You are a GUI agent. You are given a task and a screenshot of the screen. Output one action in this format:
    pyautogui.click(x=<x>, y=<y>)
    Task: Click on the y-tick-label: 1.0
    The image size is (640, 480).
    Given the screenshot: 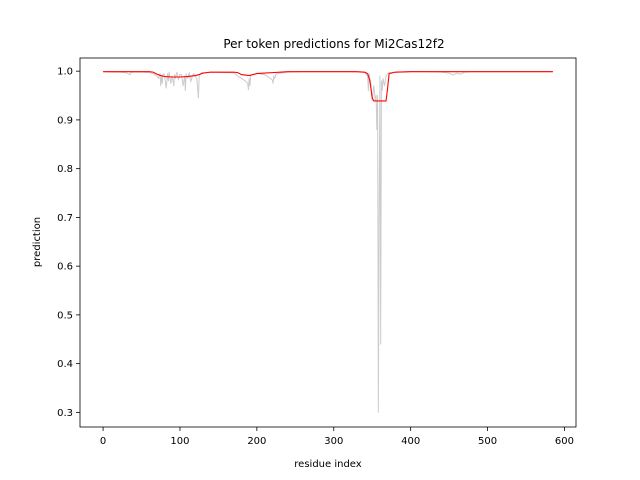 What is the action you would take?
    pyautogui.click(x=65, y=72)
    